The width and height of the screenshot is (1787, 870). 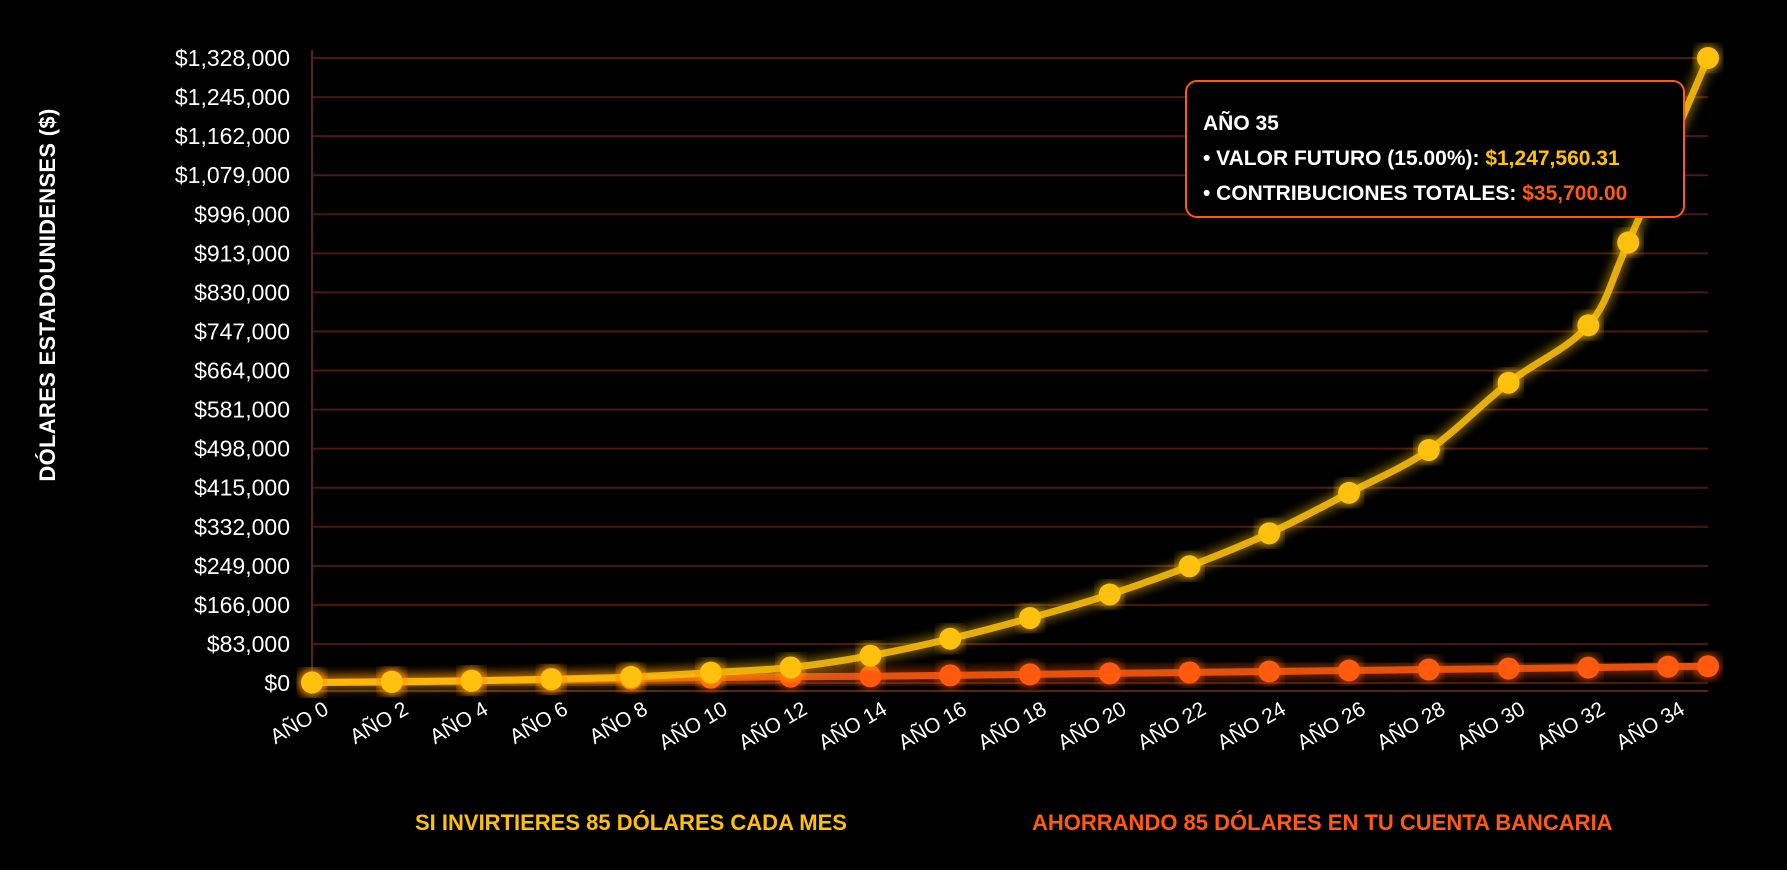 What do you see at coordinates (1575, 193) in the screenshot?
I see `tooltip-contributions: $35,700.00` at bounding box center [1575, 193].